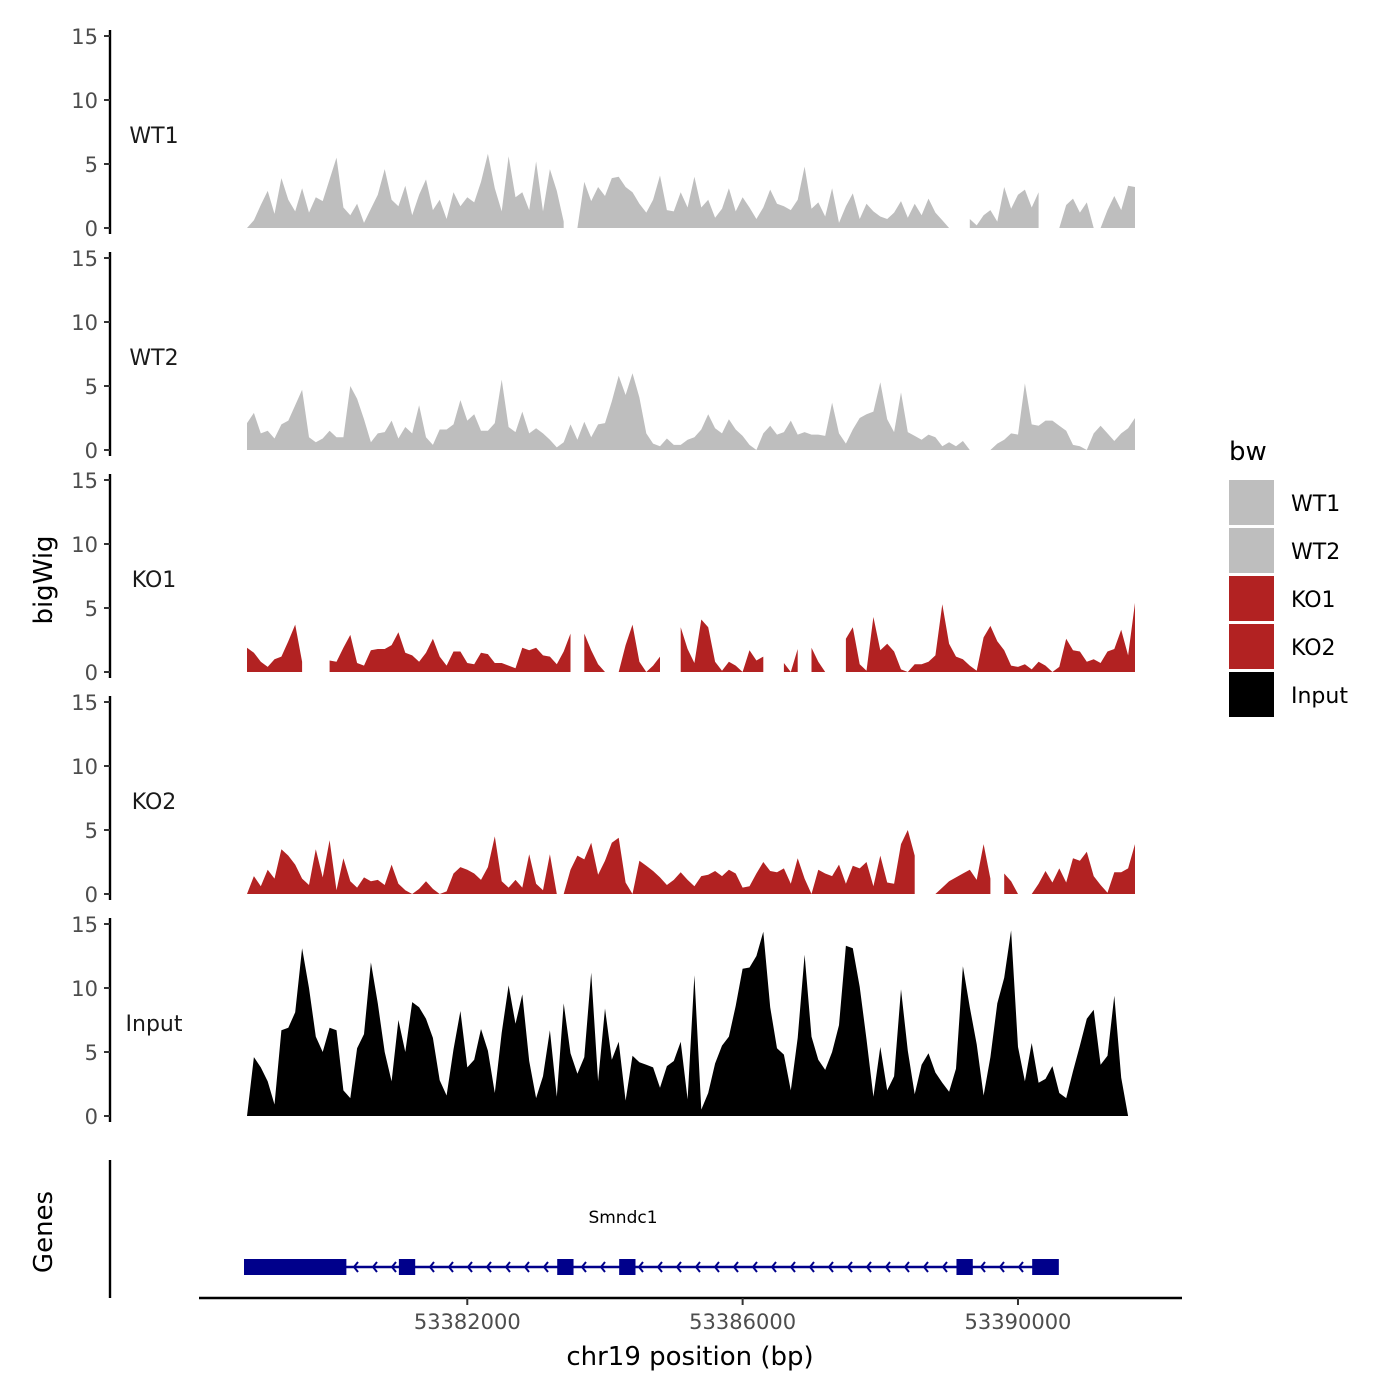  Describe the element at coordinates (154, 1024) in the screenshot. I see `track-label: Input` at that location.